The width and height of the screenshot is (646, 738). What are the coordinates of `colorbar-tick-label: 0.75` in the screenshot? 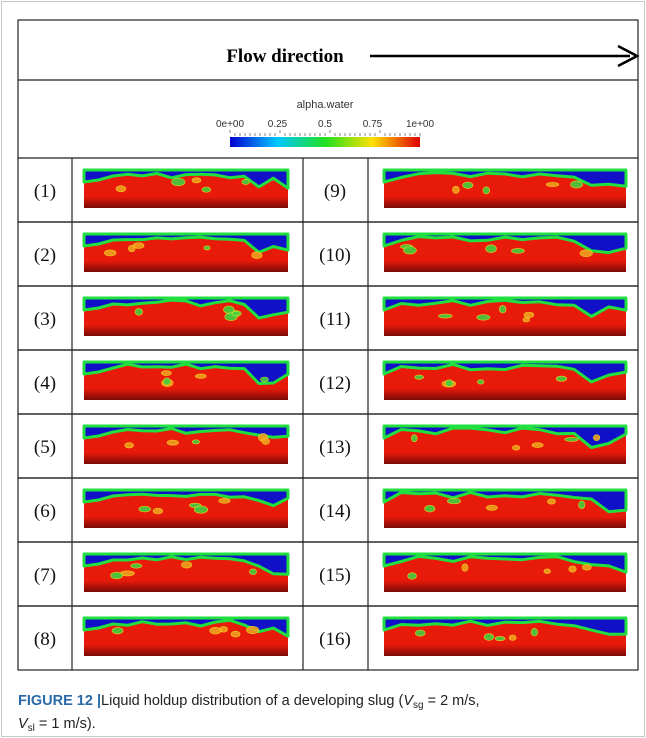 It's located at (373, 124).